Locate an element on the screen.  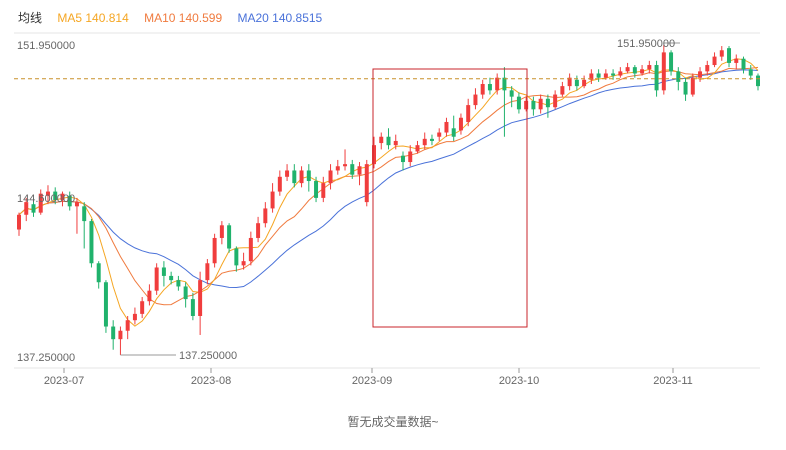
x-axis: 2023-07 2023-08 2023-09 2023-10 2023-11 is located at coordinates (368, 377).